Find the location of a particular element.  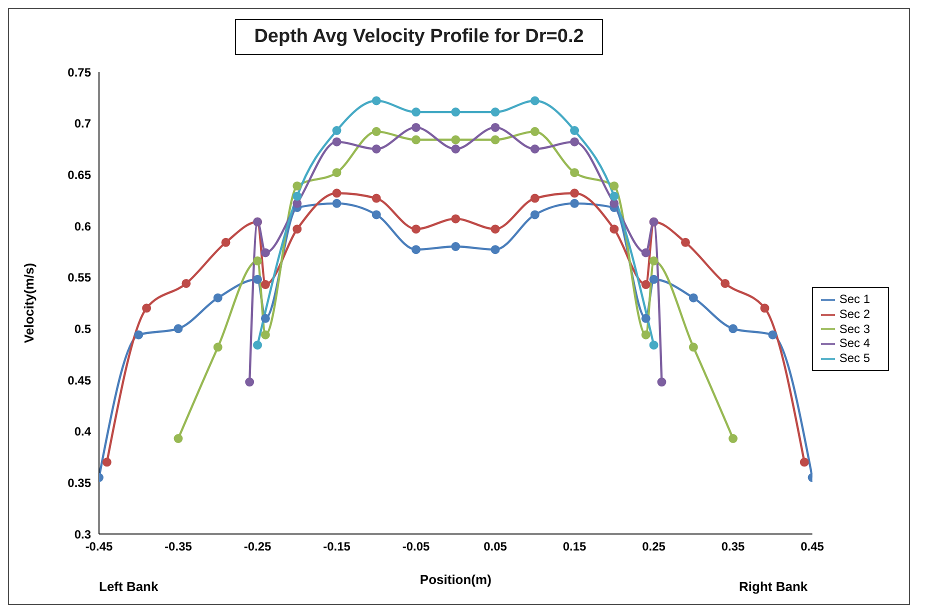

y-tick-label: 0.4 is located at coordinates (83, 431).